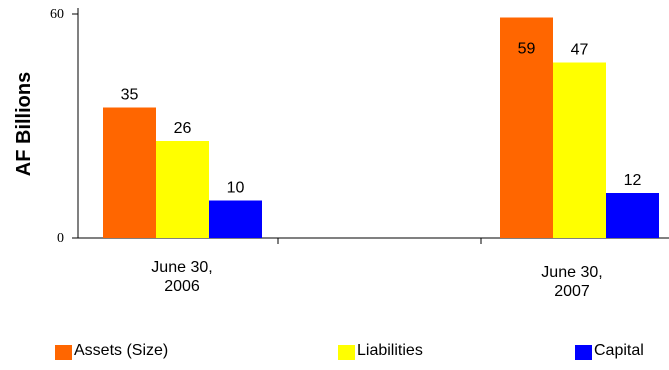  Describe the element at coordinates (236, 188) in the screenshot. I see `data-label-capital: 10` at that location.